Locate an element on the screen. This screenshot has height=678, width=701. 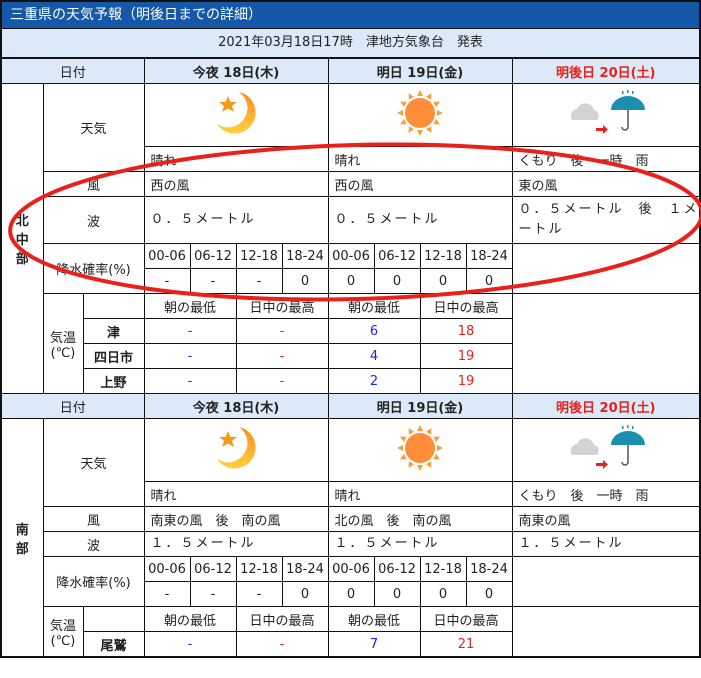
city-row: 上野 - -2 19 is located at coordinates (350, 381).